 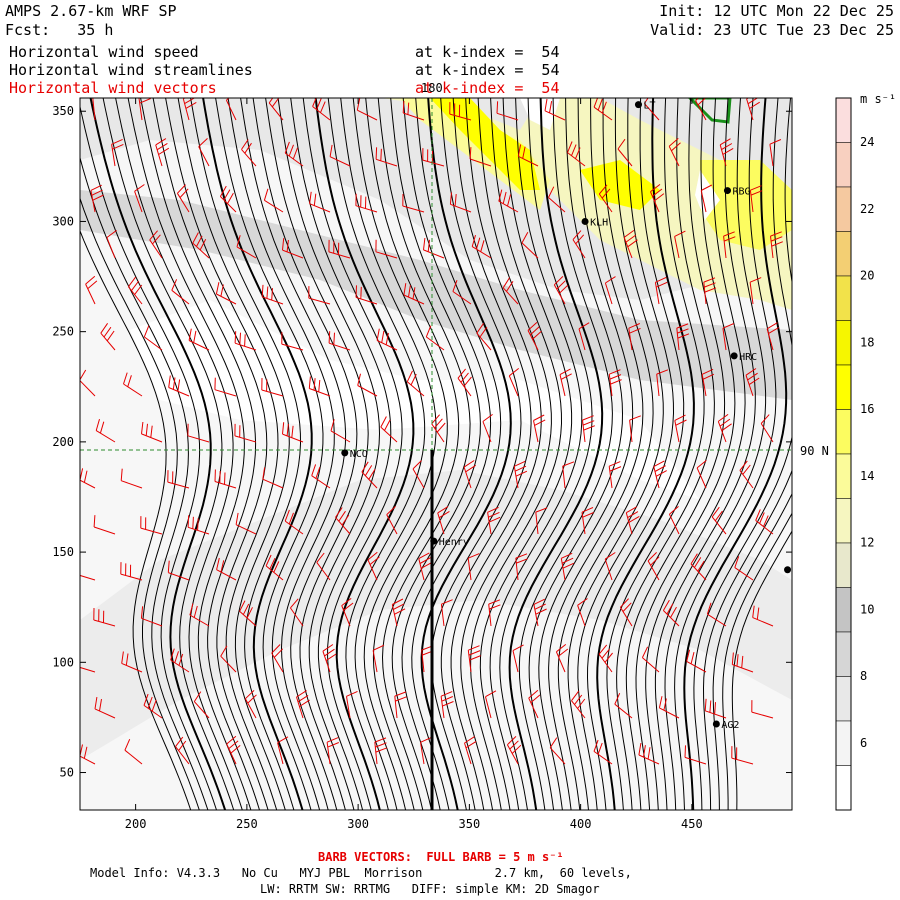 I want to click on station-label: KLH, so click(x=599, y=222).